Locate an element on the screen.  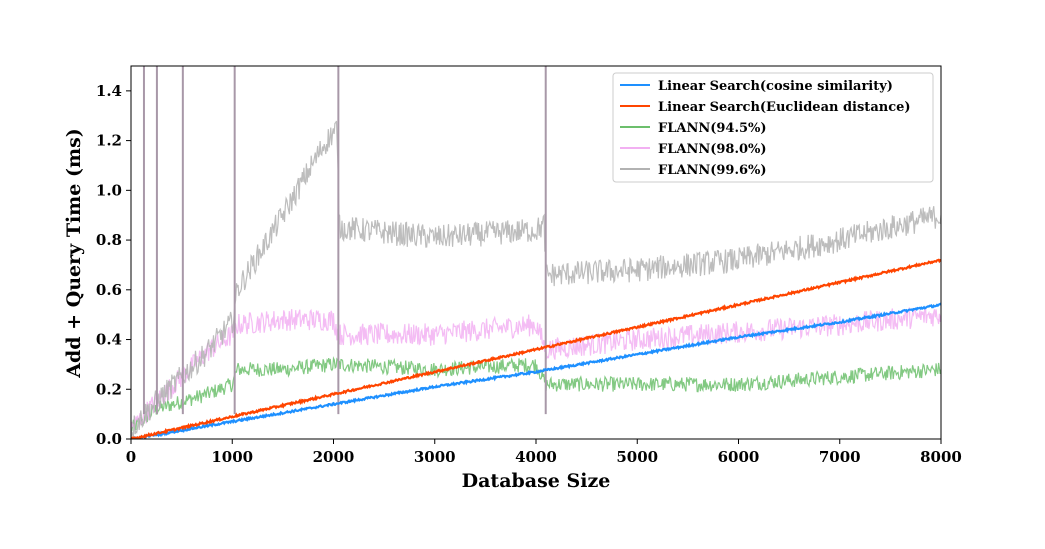
y-tick-label: 0.8 is located at coordinates (109, 240).